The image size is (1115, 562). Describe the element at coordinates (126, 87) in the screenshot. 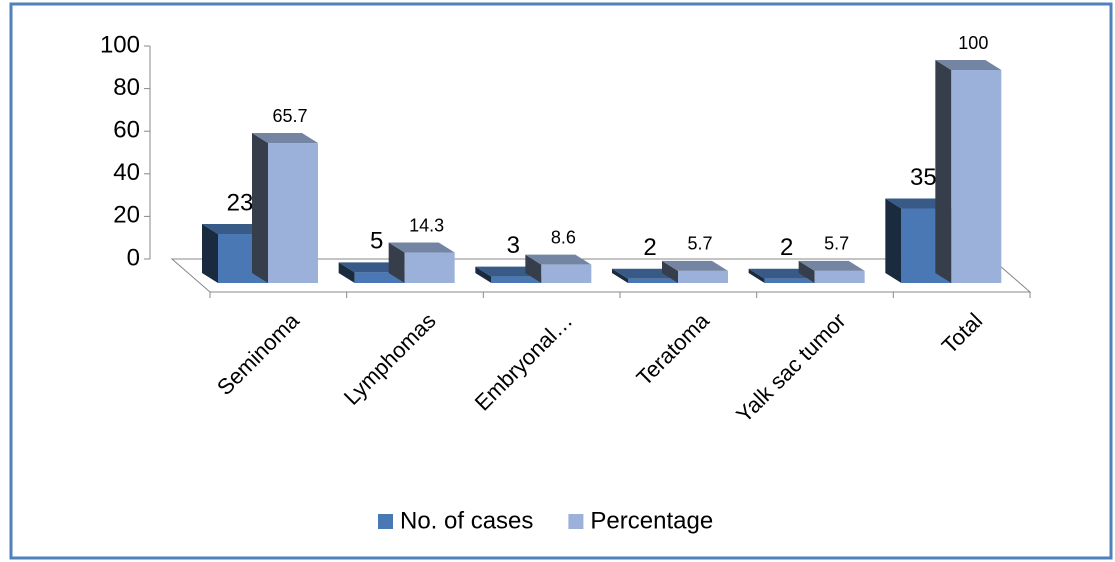

I see `y-tick-label: 80` at that location.